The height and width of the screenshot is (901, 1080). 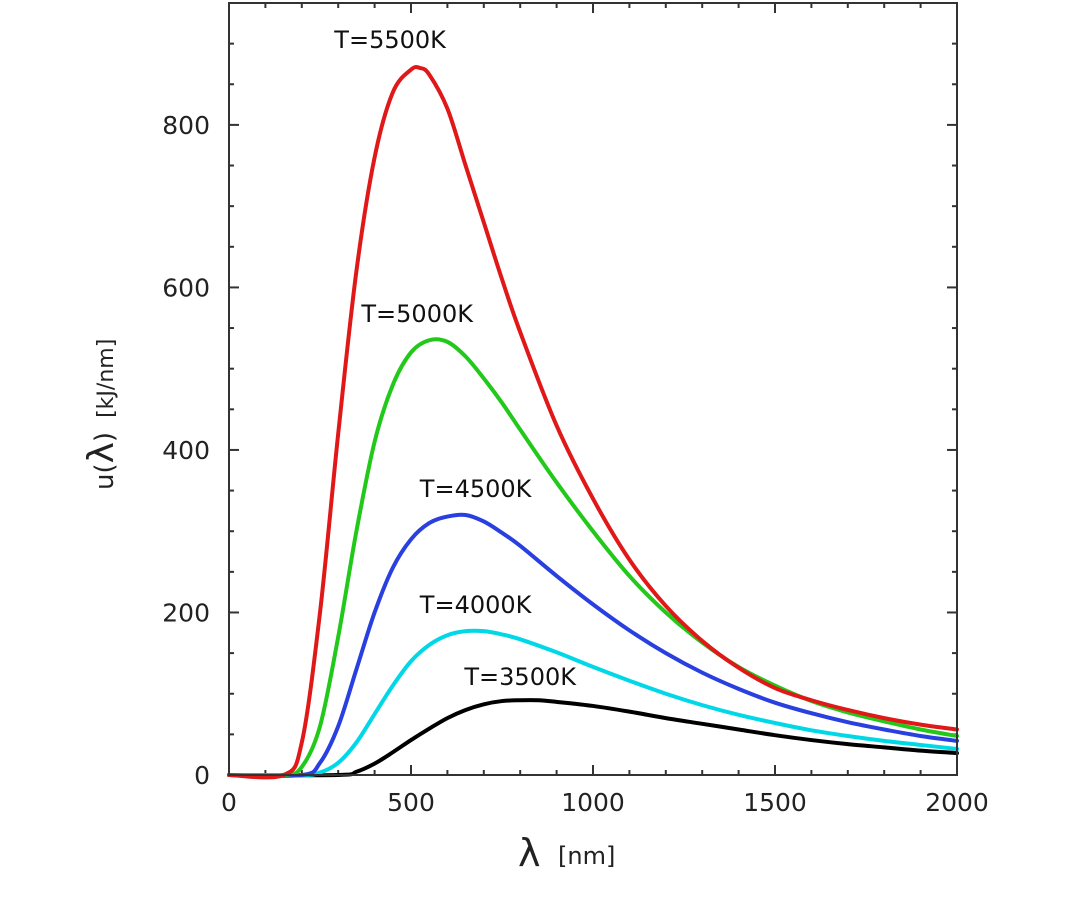 I want to click on y-tick-label: 800, so click(x=186, y=125).